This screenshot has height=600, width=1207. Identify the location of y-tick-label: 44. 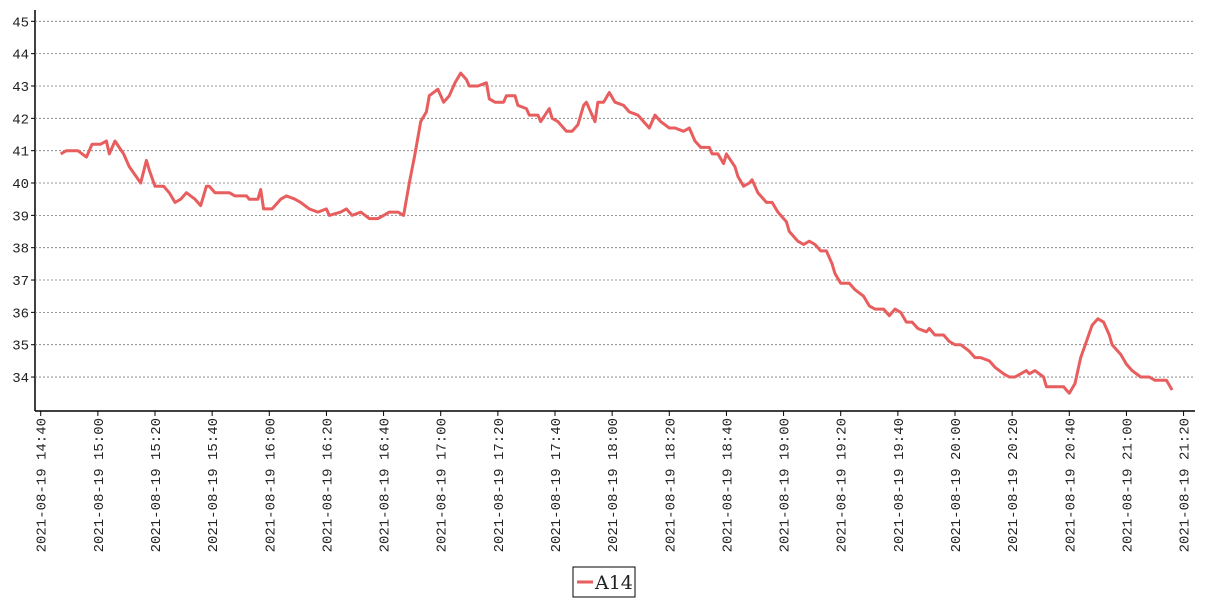
(20, 56).